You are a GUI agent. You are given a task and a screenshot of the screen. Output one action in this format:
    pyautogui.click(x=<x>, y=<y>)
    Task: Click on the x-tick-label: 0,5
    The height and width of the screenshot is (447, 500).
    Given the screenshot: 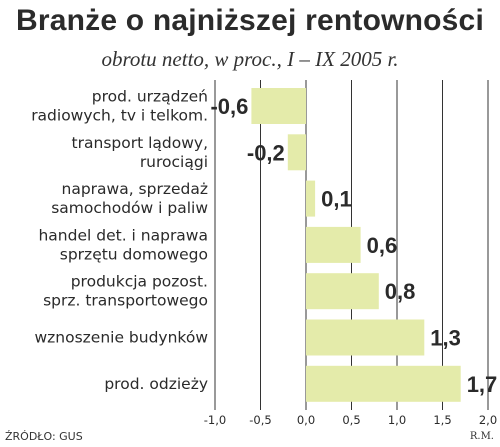 What is the action you would take?
    pyautogui.click(x=351, y=420)
    